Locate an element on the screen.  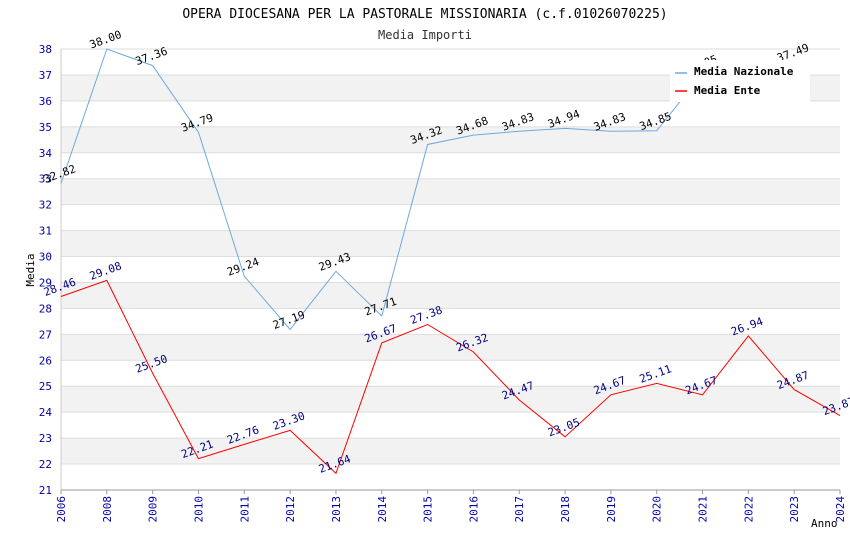
data-label-media-nazionale: 38.00 is located at coordinates (106, 40).